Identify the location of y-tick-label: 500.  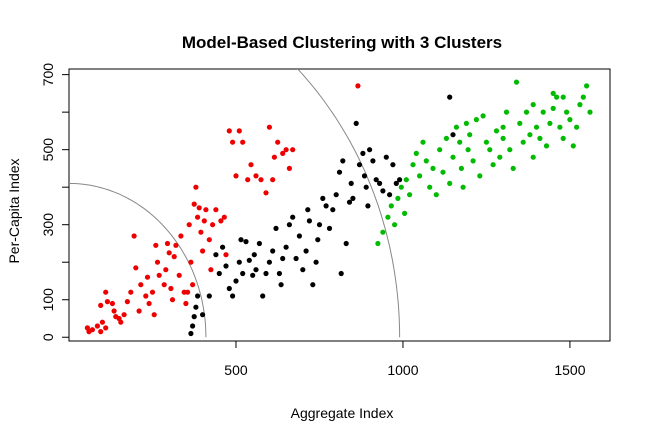
(48, 150).